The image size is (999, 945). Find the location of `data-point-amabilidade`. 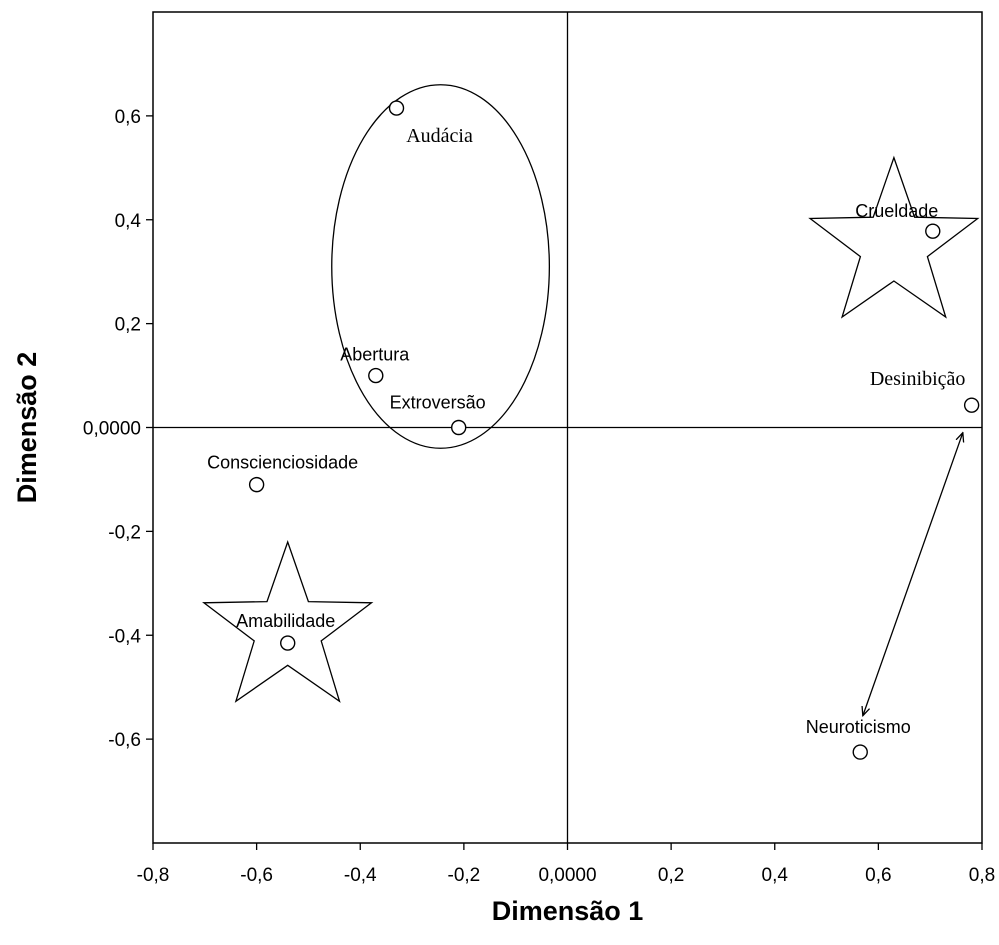

data-point-amabilidade is located at coordinates (288, 643).